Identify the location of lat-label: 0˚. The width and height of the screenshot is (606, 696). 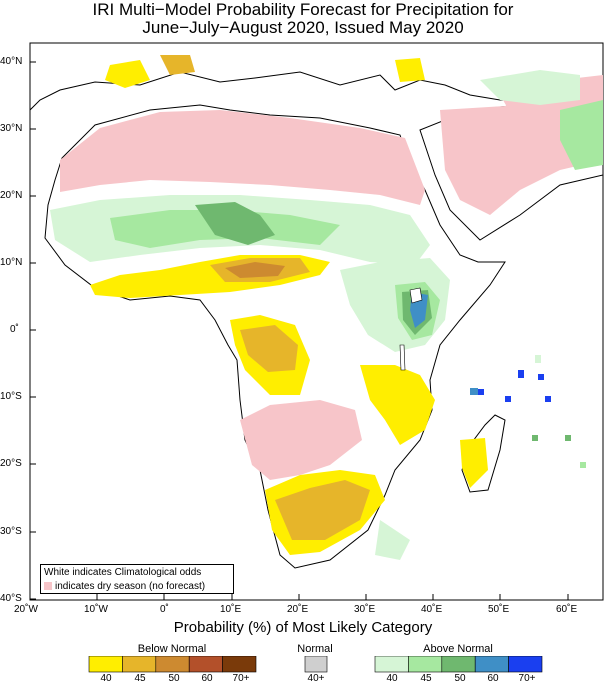
(14, 329).